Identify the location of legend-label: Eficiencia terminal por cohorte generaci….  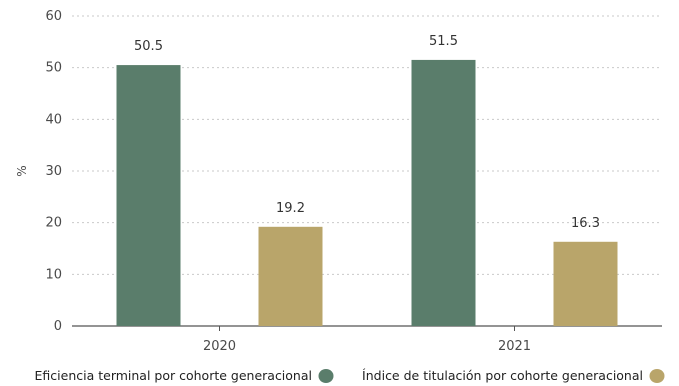
(173, 375).